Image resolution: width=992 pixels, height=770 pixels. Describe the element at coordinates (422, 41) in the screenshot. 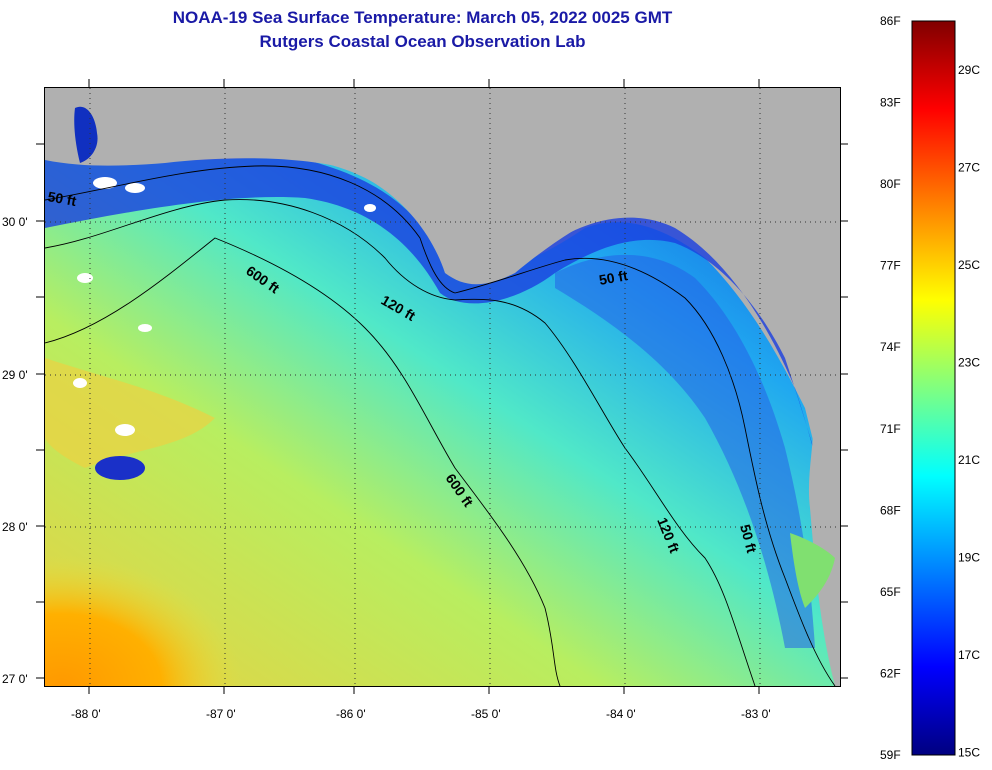

I see `map-subtitle: Rutgers Coastal Ocean Observation Lab` at that location.